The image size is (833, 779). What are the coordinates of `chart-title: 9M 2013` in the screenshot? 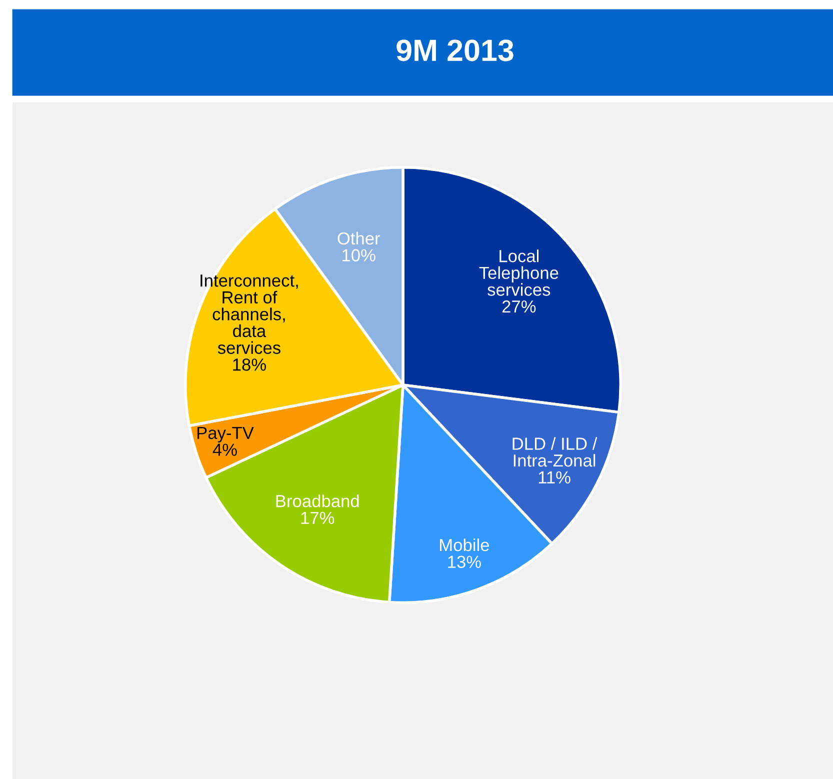 It's located at (455, 51).